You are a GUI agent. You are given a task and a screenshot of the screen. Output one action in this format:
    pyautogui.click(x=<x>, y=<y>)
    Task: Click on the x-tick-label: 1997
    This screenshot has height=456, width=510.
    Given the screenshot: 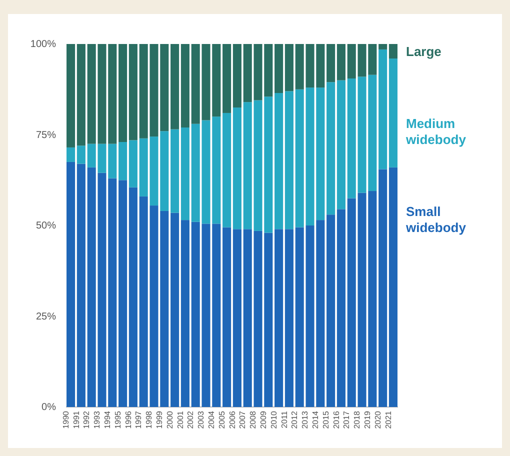 What is the action you would take?
    pyautogui.click(x=139, y=419)
    